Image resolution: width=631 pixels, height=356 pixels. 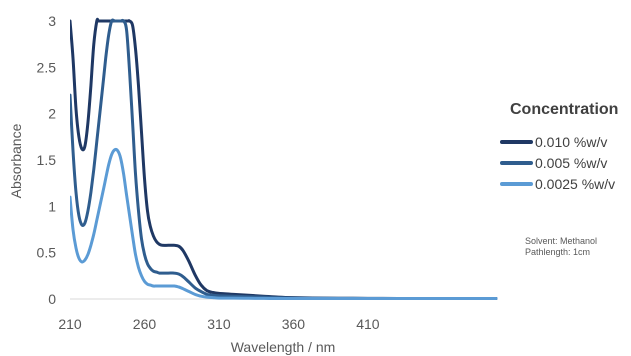 I want to click on pathlength-note: Pathlength: 1cm, so click(x=558, y=252).